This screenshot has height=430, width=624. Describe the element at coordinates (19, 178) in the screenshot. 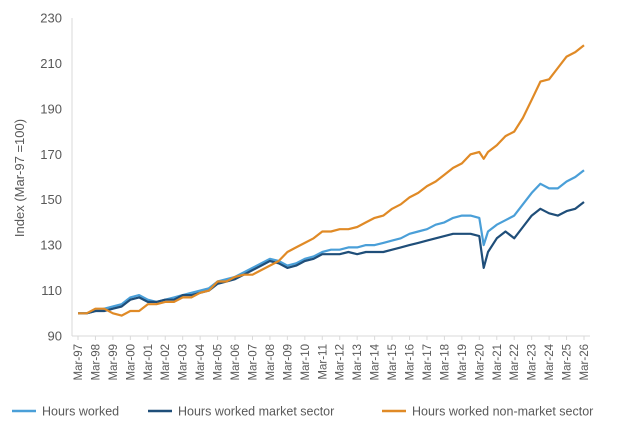

I see `y-axis-title: Index (Mar-97 =100)` at that location.